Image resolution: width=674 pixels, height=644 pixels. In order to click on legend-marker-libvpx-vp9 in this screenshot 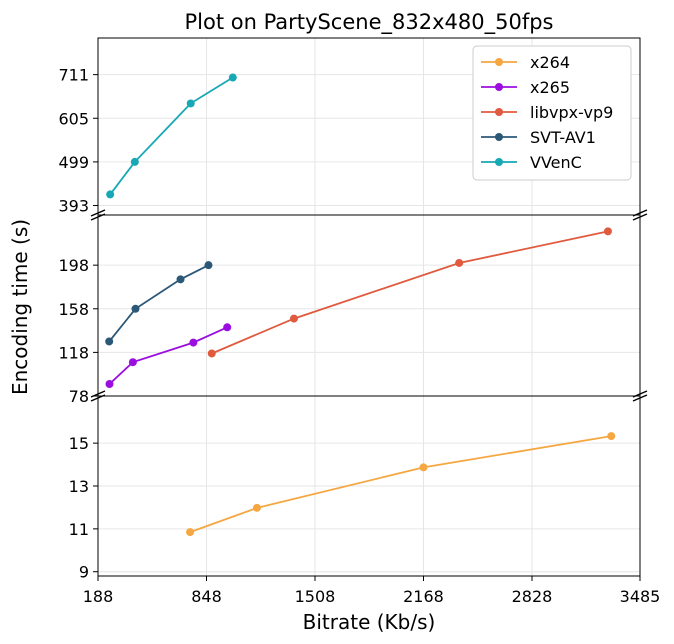, I will do `click(499, 112)`.